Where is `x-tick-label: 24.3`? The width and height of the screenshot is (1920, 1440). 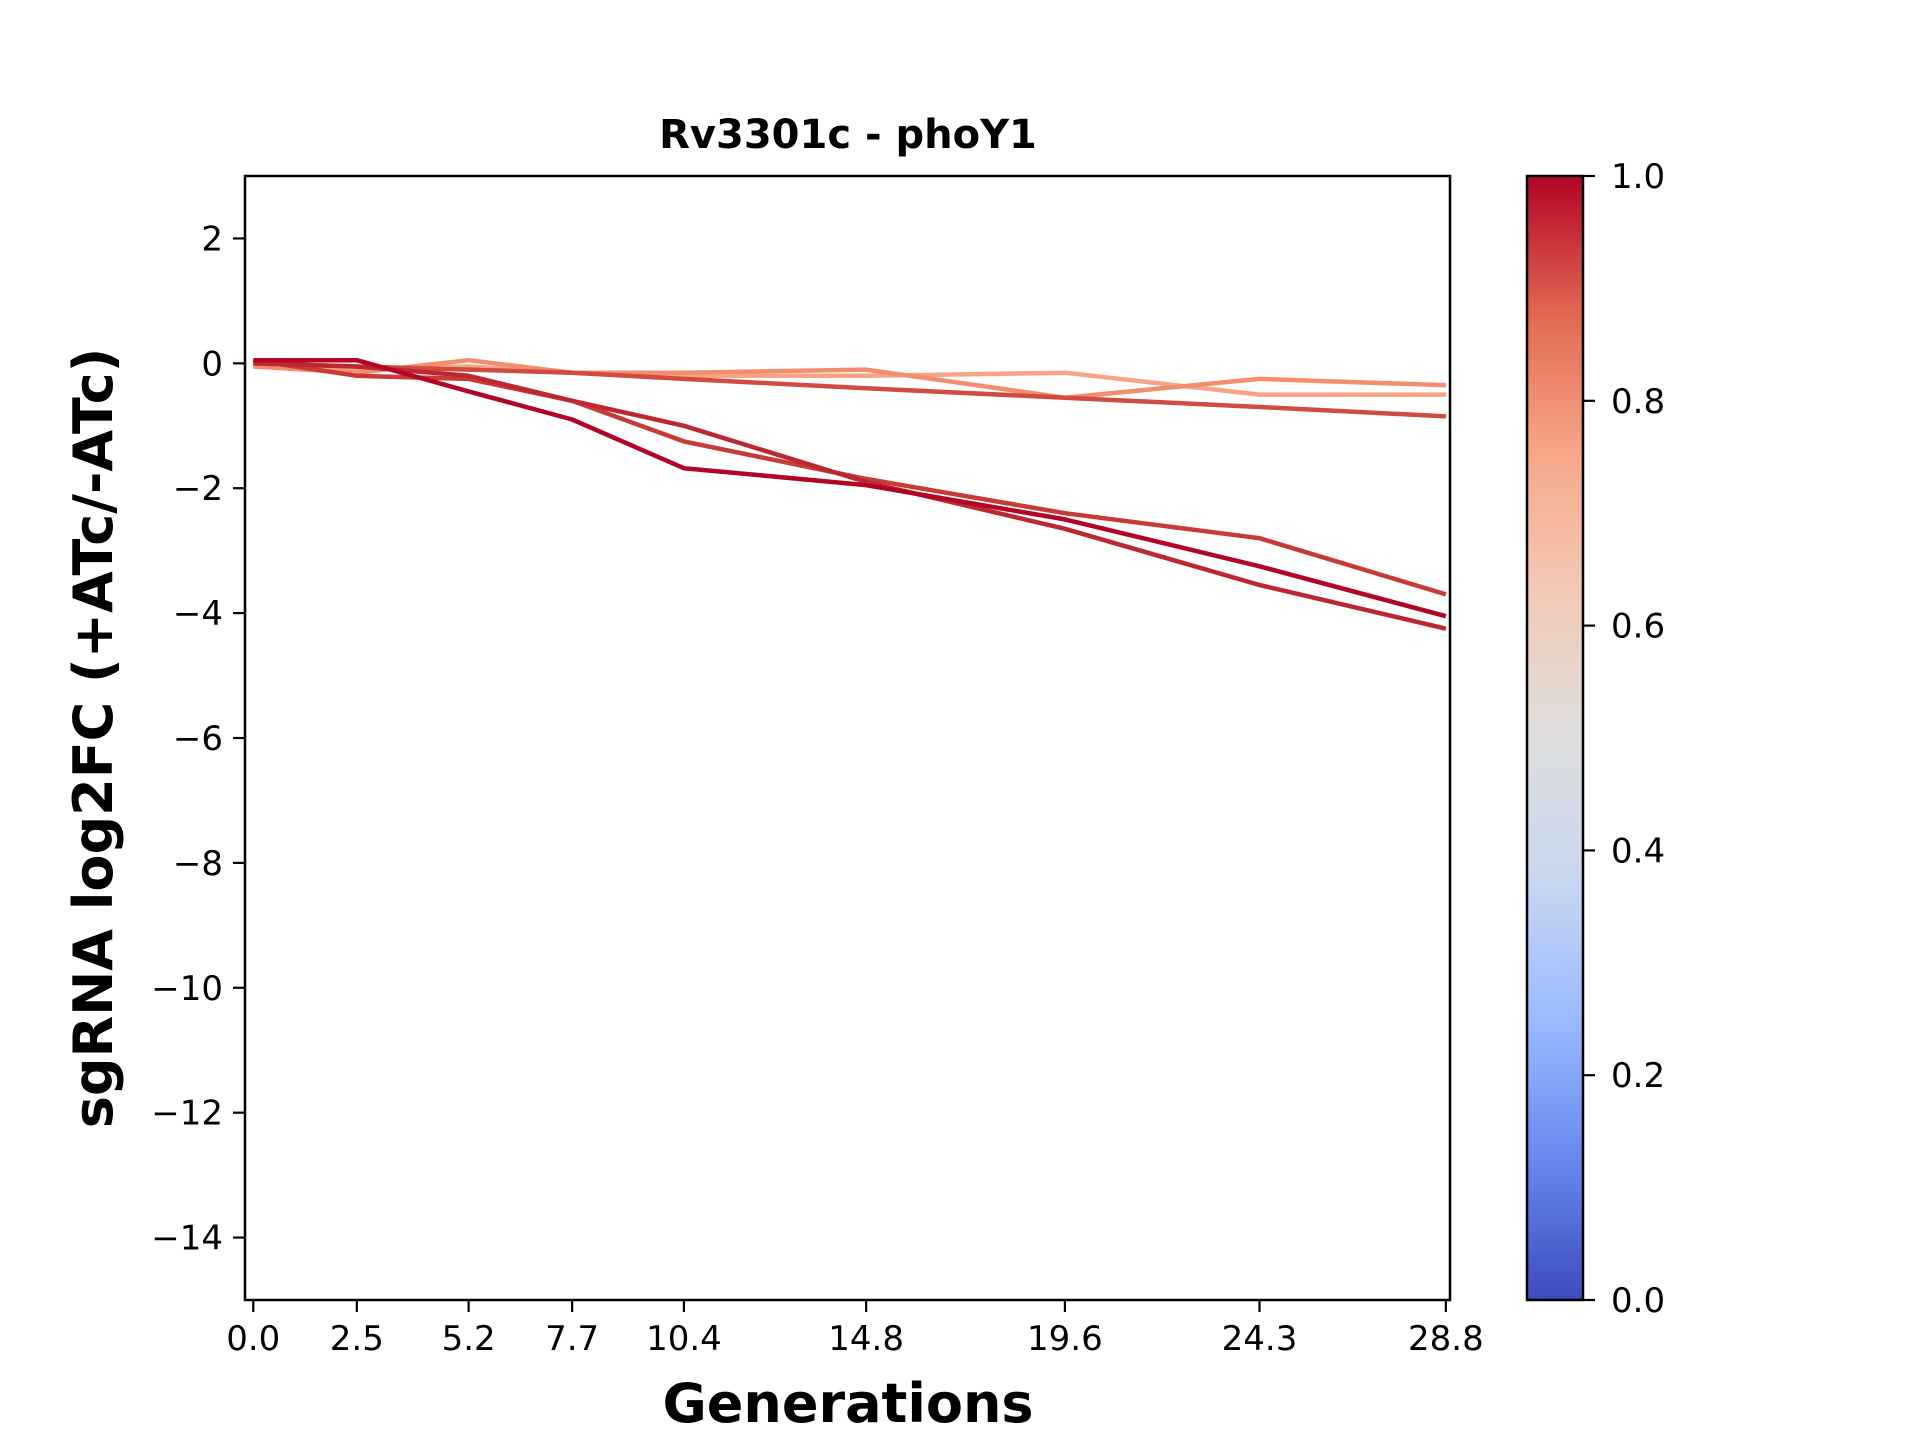 x-tick-label: 24.3 is located at coordinates (1260, 1339).